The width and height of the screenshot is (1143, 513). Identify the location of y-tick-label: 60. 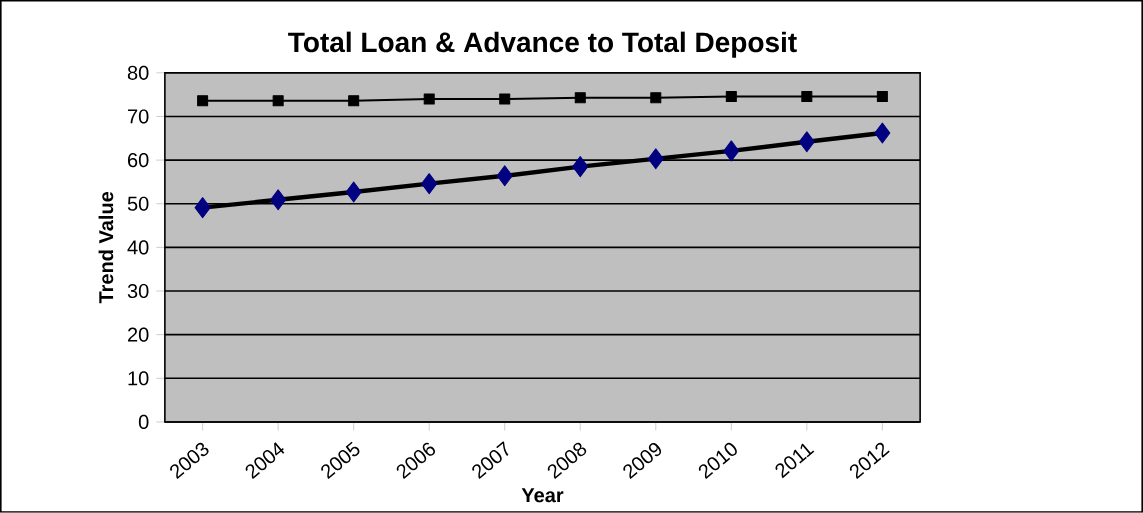
(138, 160).